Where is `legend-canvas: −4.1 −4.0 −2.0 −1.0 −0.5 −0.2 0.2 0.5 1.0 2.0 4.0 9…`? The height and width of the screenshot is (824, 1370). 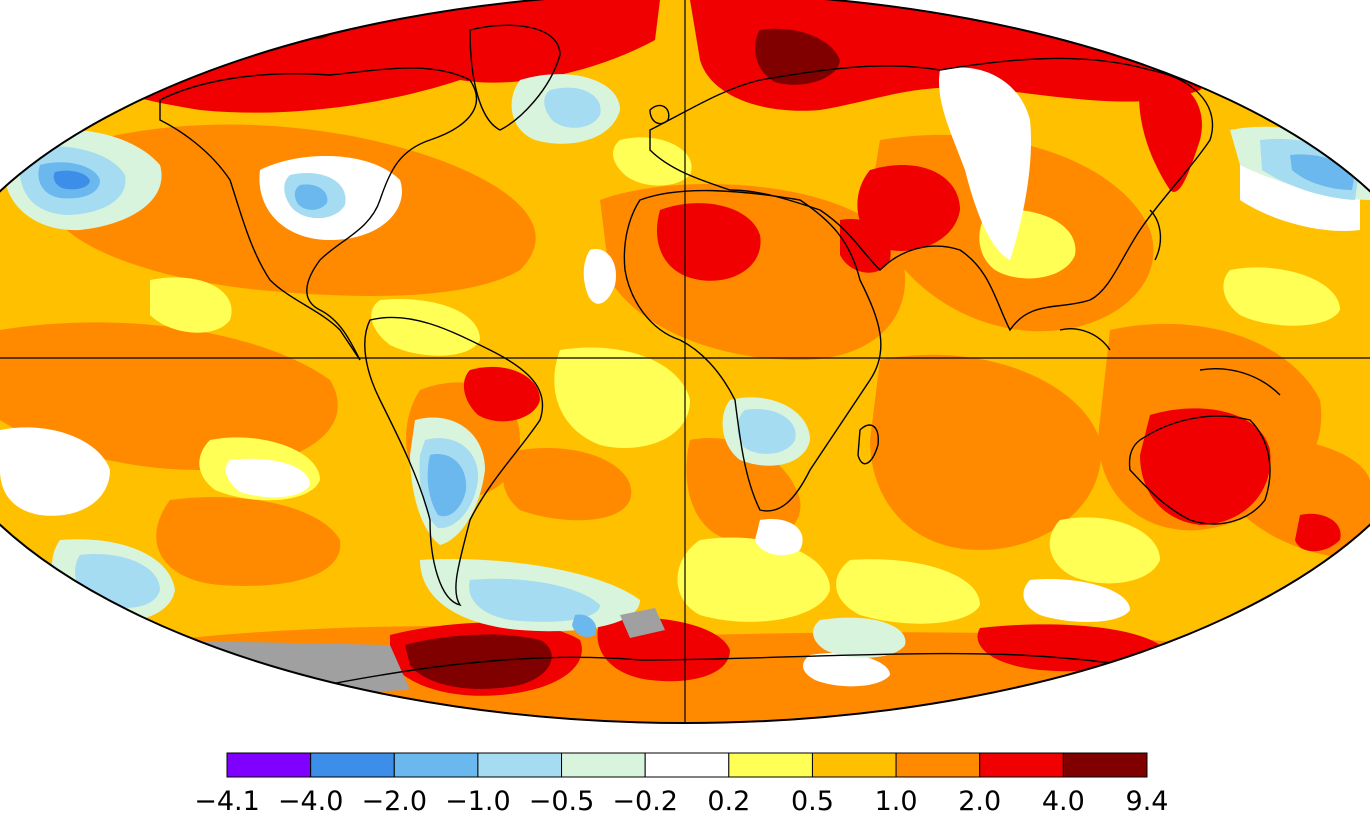 legend-canvas: −4.1 −4.0 −2.0 −1.0 −0.5 −0.2 0.2 0.5 1.0 2.0 4.0 9… is located at coordinates (681, 784).